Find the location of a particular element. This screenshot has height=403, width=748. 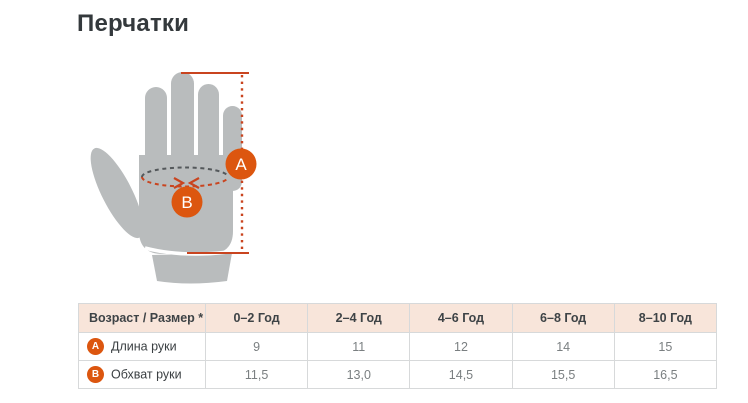

circumference-measure-line is located at coordinates (185, 177).